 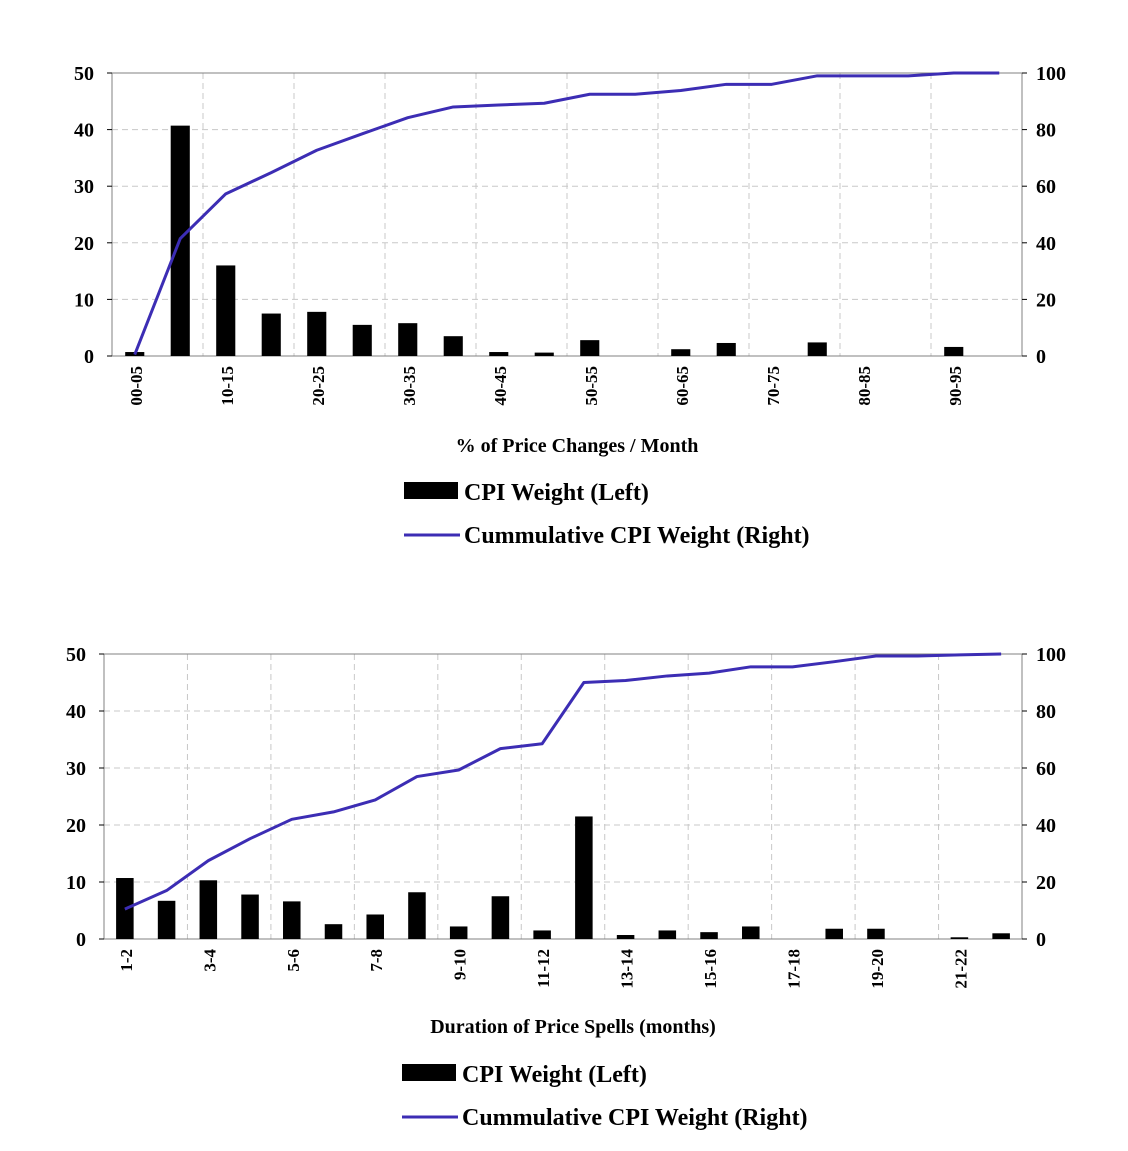 What do you see at coordinates (500, 386) in the screenshot?
I see `x-tick-label: 40-45` at bounding box center [500, 386].